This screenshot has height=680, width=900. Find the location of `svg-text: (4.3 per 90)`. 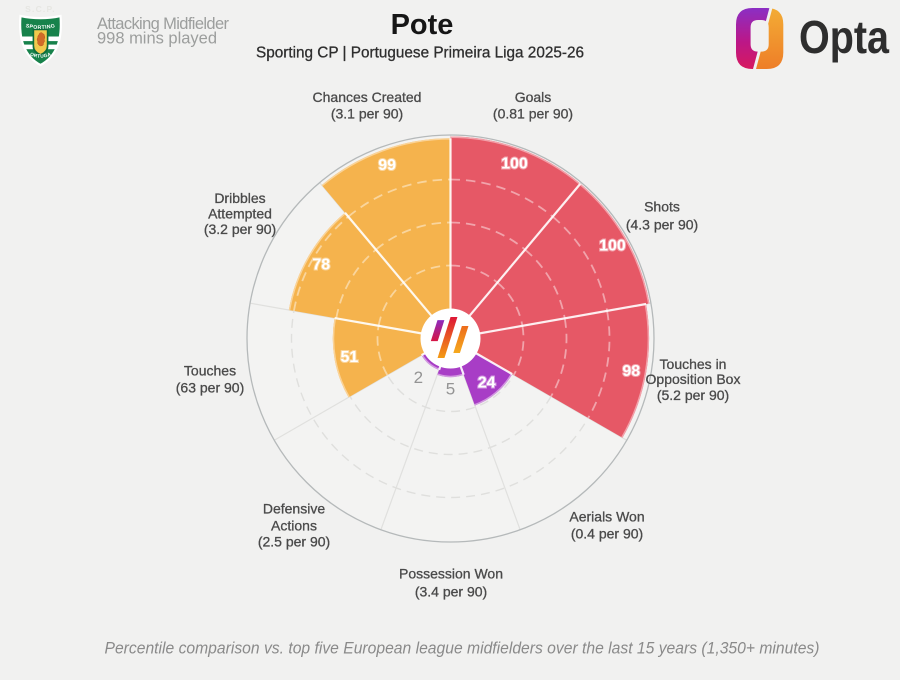

svg-text: (4.3 per 90) is located at coordinates (662, 225).